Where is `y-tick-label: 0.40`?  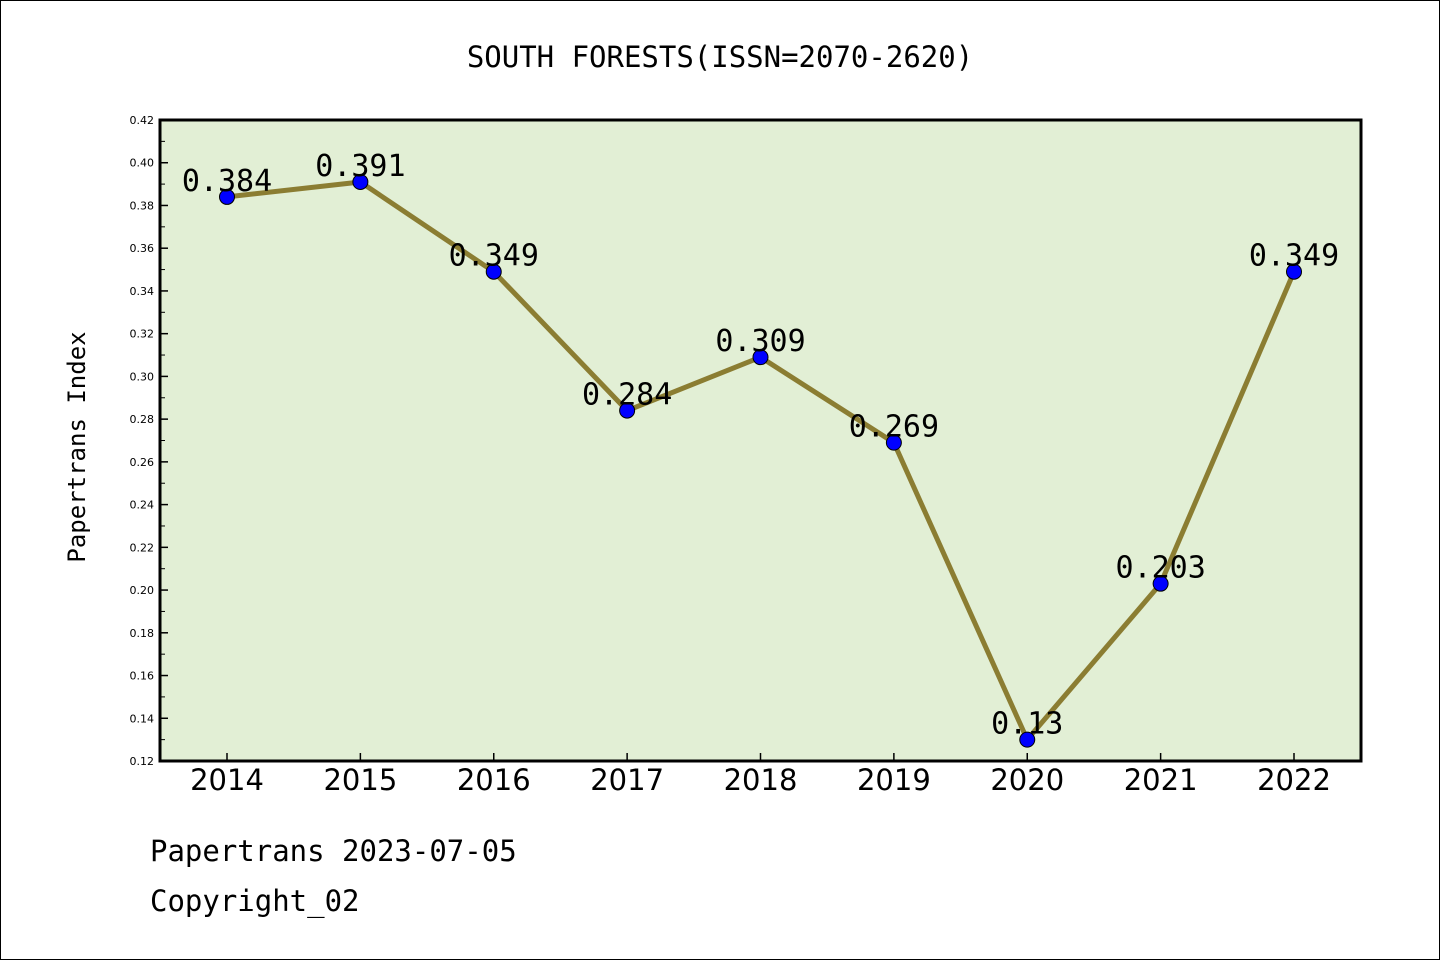
y-tick-label: 0.40 is located at coordinates (142, 163).